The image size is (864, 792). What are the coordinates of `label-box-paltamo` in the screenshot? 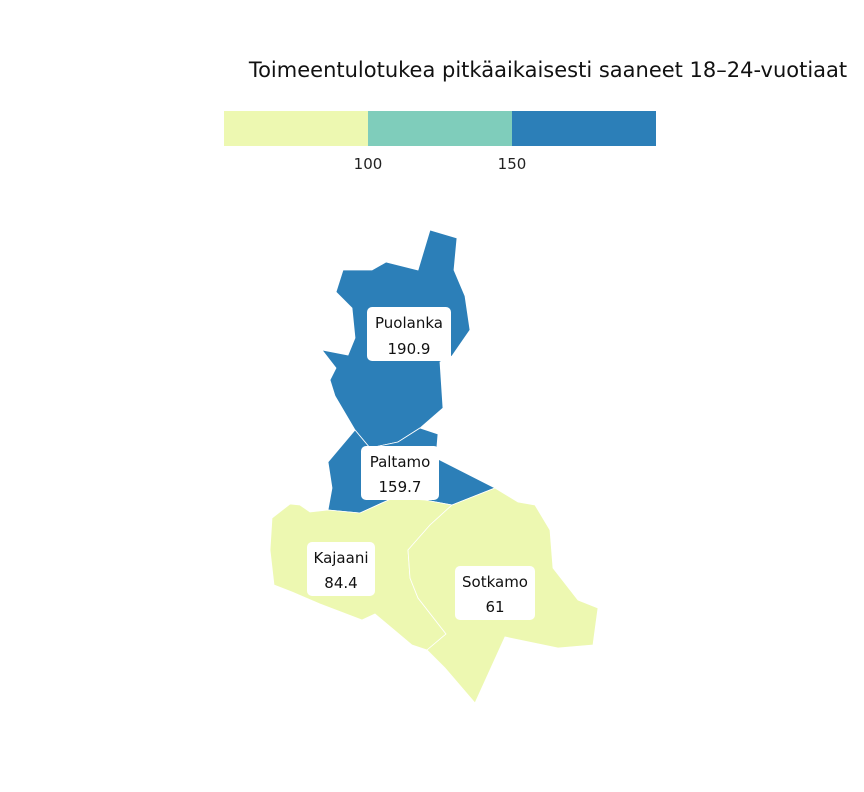 It's located at (400, 473).